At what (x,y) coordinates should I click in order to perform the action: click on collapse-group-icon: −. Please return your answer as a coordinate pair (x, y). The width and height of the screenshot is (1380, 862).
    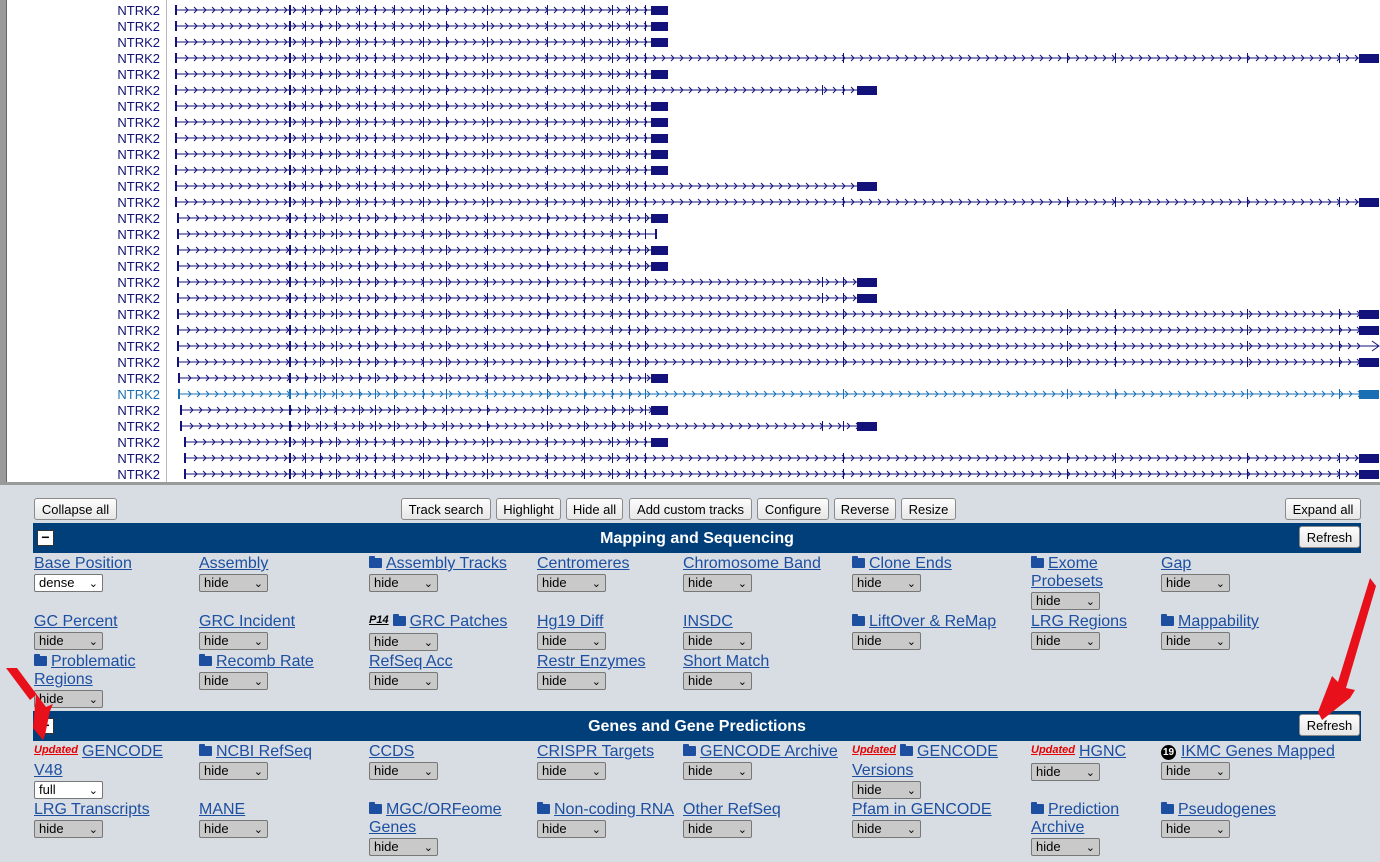
    Looking at the image, I should click on (45, 538).